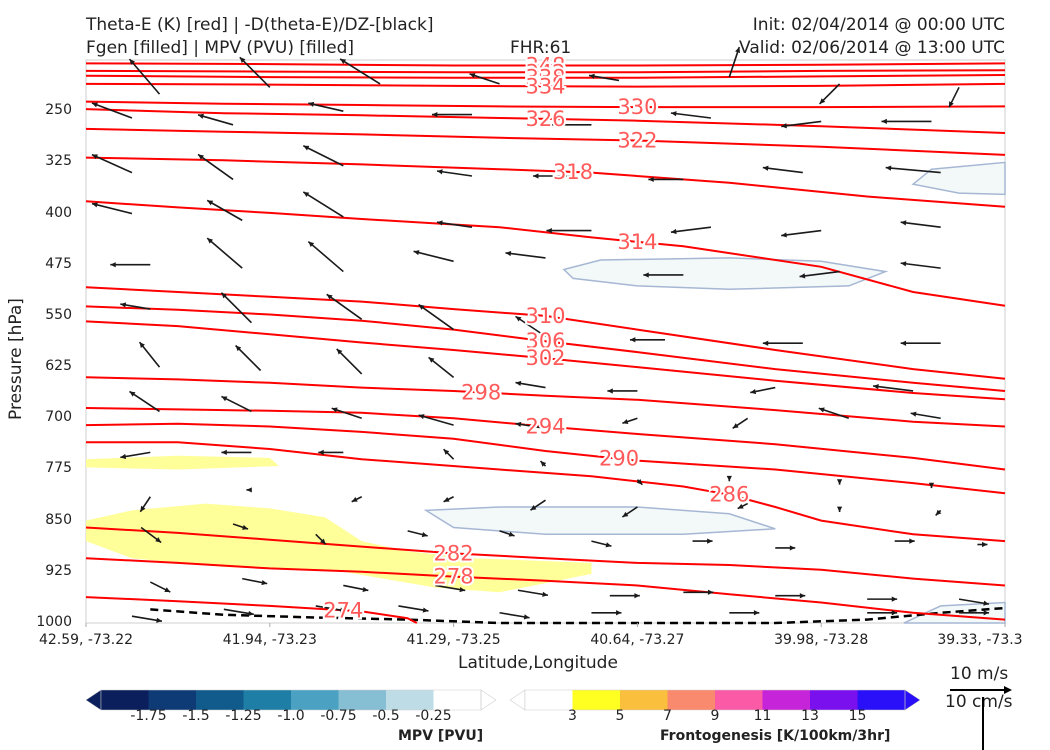 The image size is (1050, 750). I want to click on wind-key-label-top: 10 m/s, so click(979, 674).